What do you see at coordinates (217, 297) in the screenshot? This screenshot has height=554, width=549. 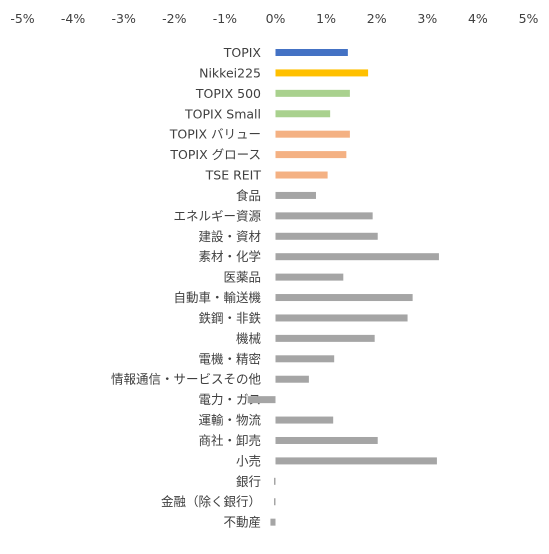 I see `category-label: 自動車・輸送機` at bounding box center [217, 297].